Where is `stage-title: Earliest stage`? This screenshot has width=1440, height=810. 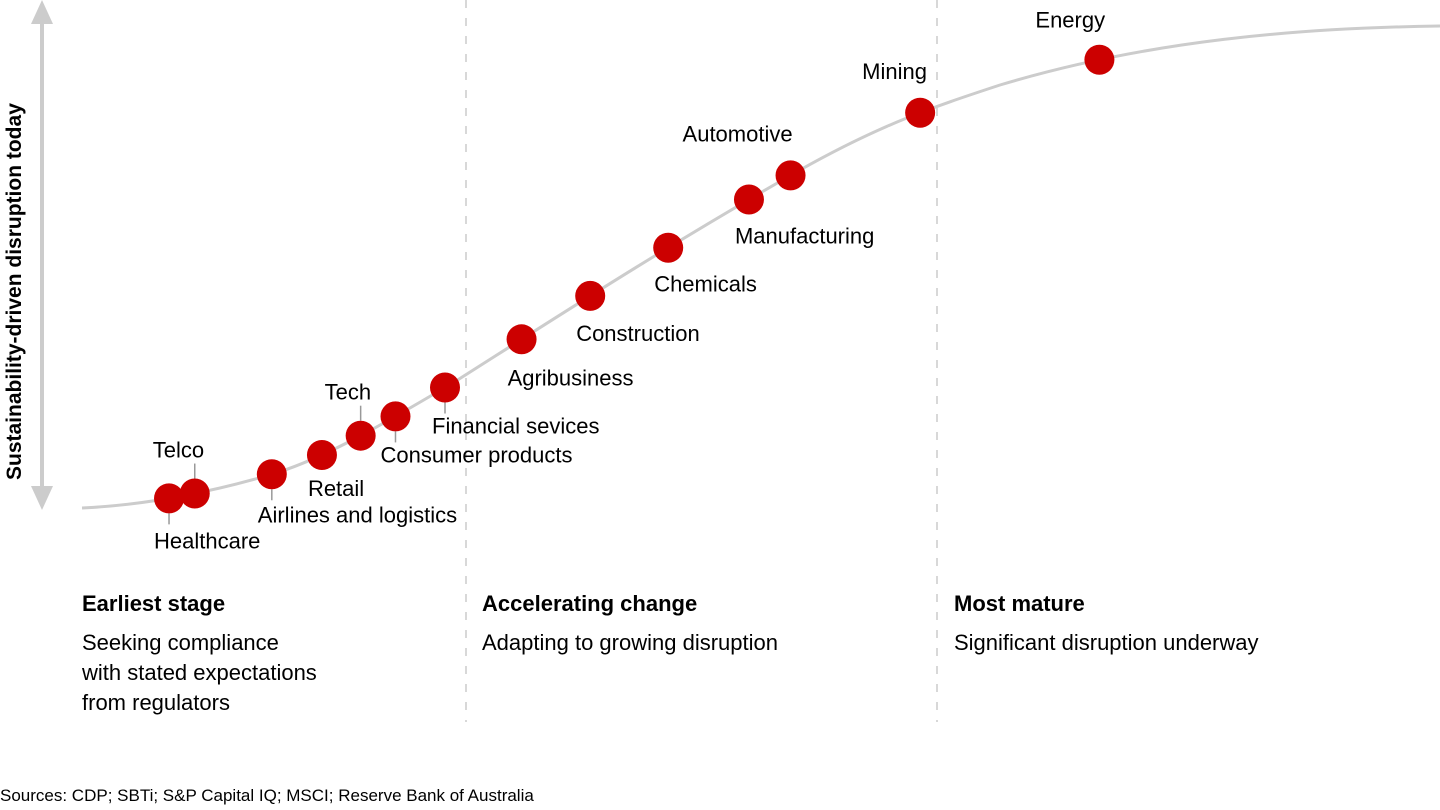 stage-title: Earliest stage is located at coordinates (154, 603).